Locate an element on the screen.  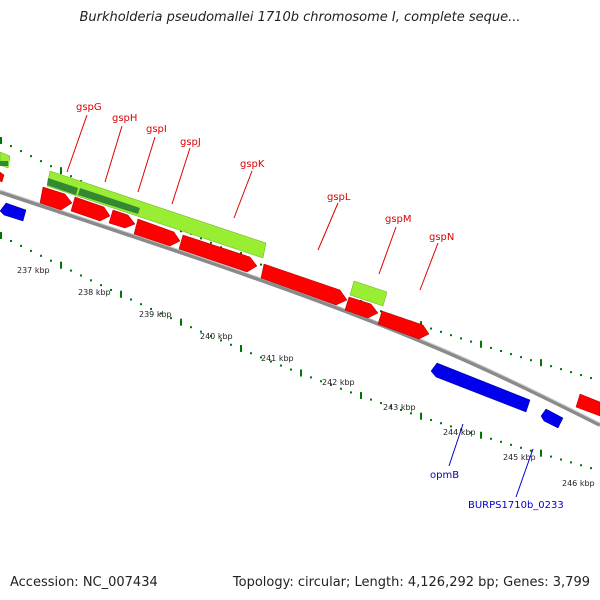
gene-label-gspG: gspG is located at coordinates (89, 107).